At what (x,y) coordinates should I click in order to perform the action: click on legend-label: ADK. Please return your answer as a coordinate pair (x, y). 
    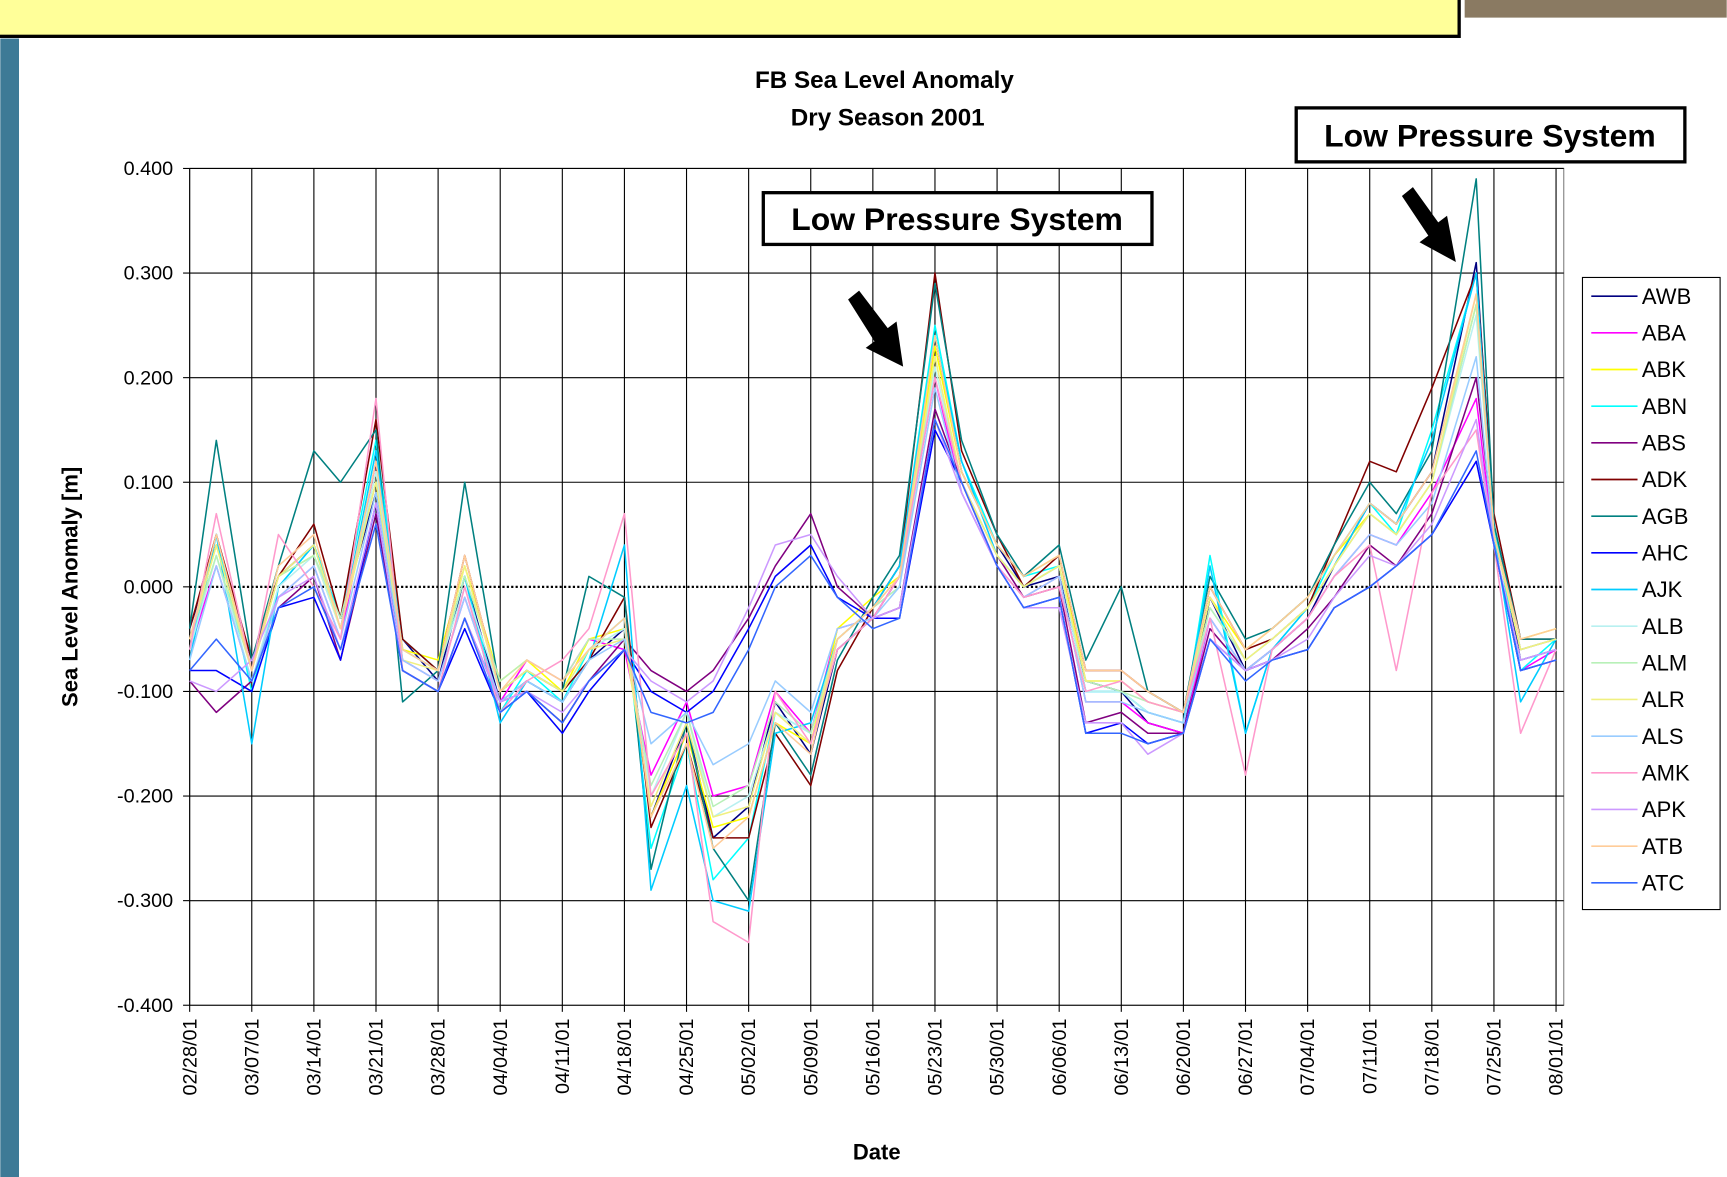
    Looking at the image, I should click on (1665, 479).